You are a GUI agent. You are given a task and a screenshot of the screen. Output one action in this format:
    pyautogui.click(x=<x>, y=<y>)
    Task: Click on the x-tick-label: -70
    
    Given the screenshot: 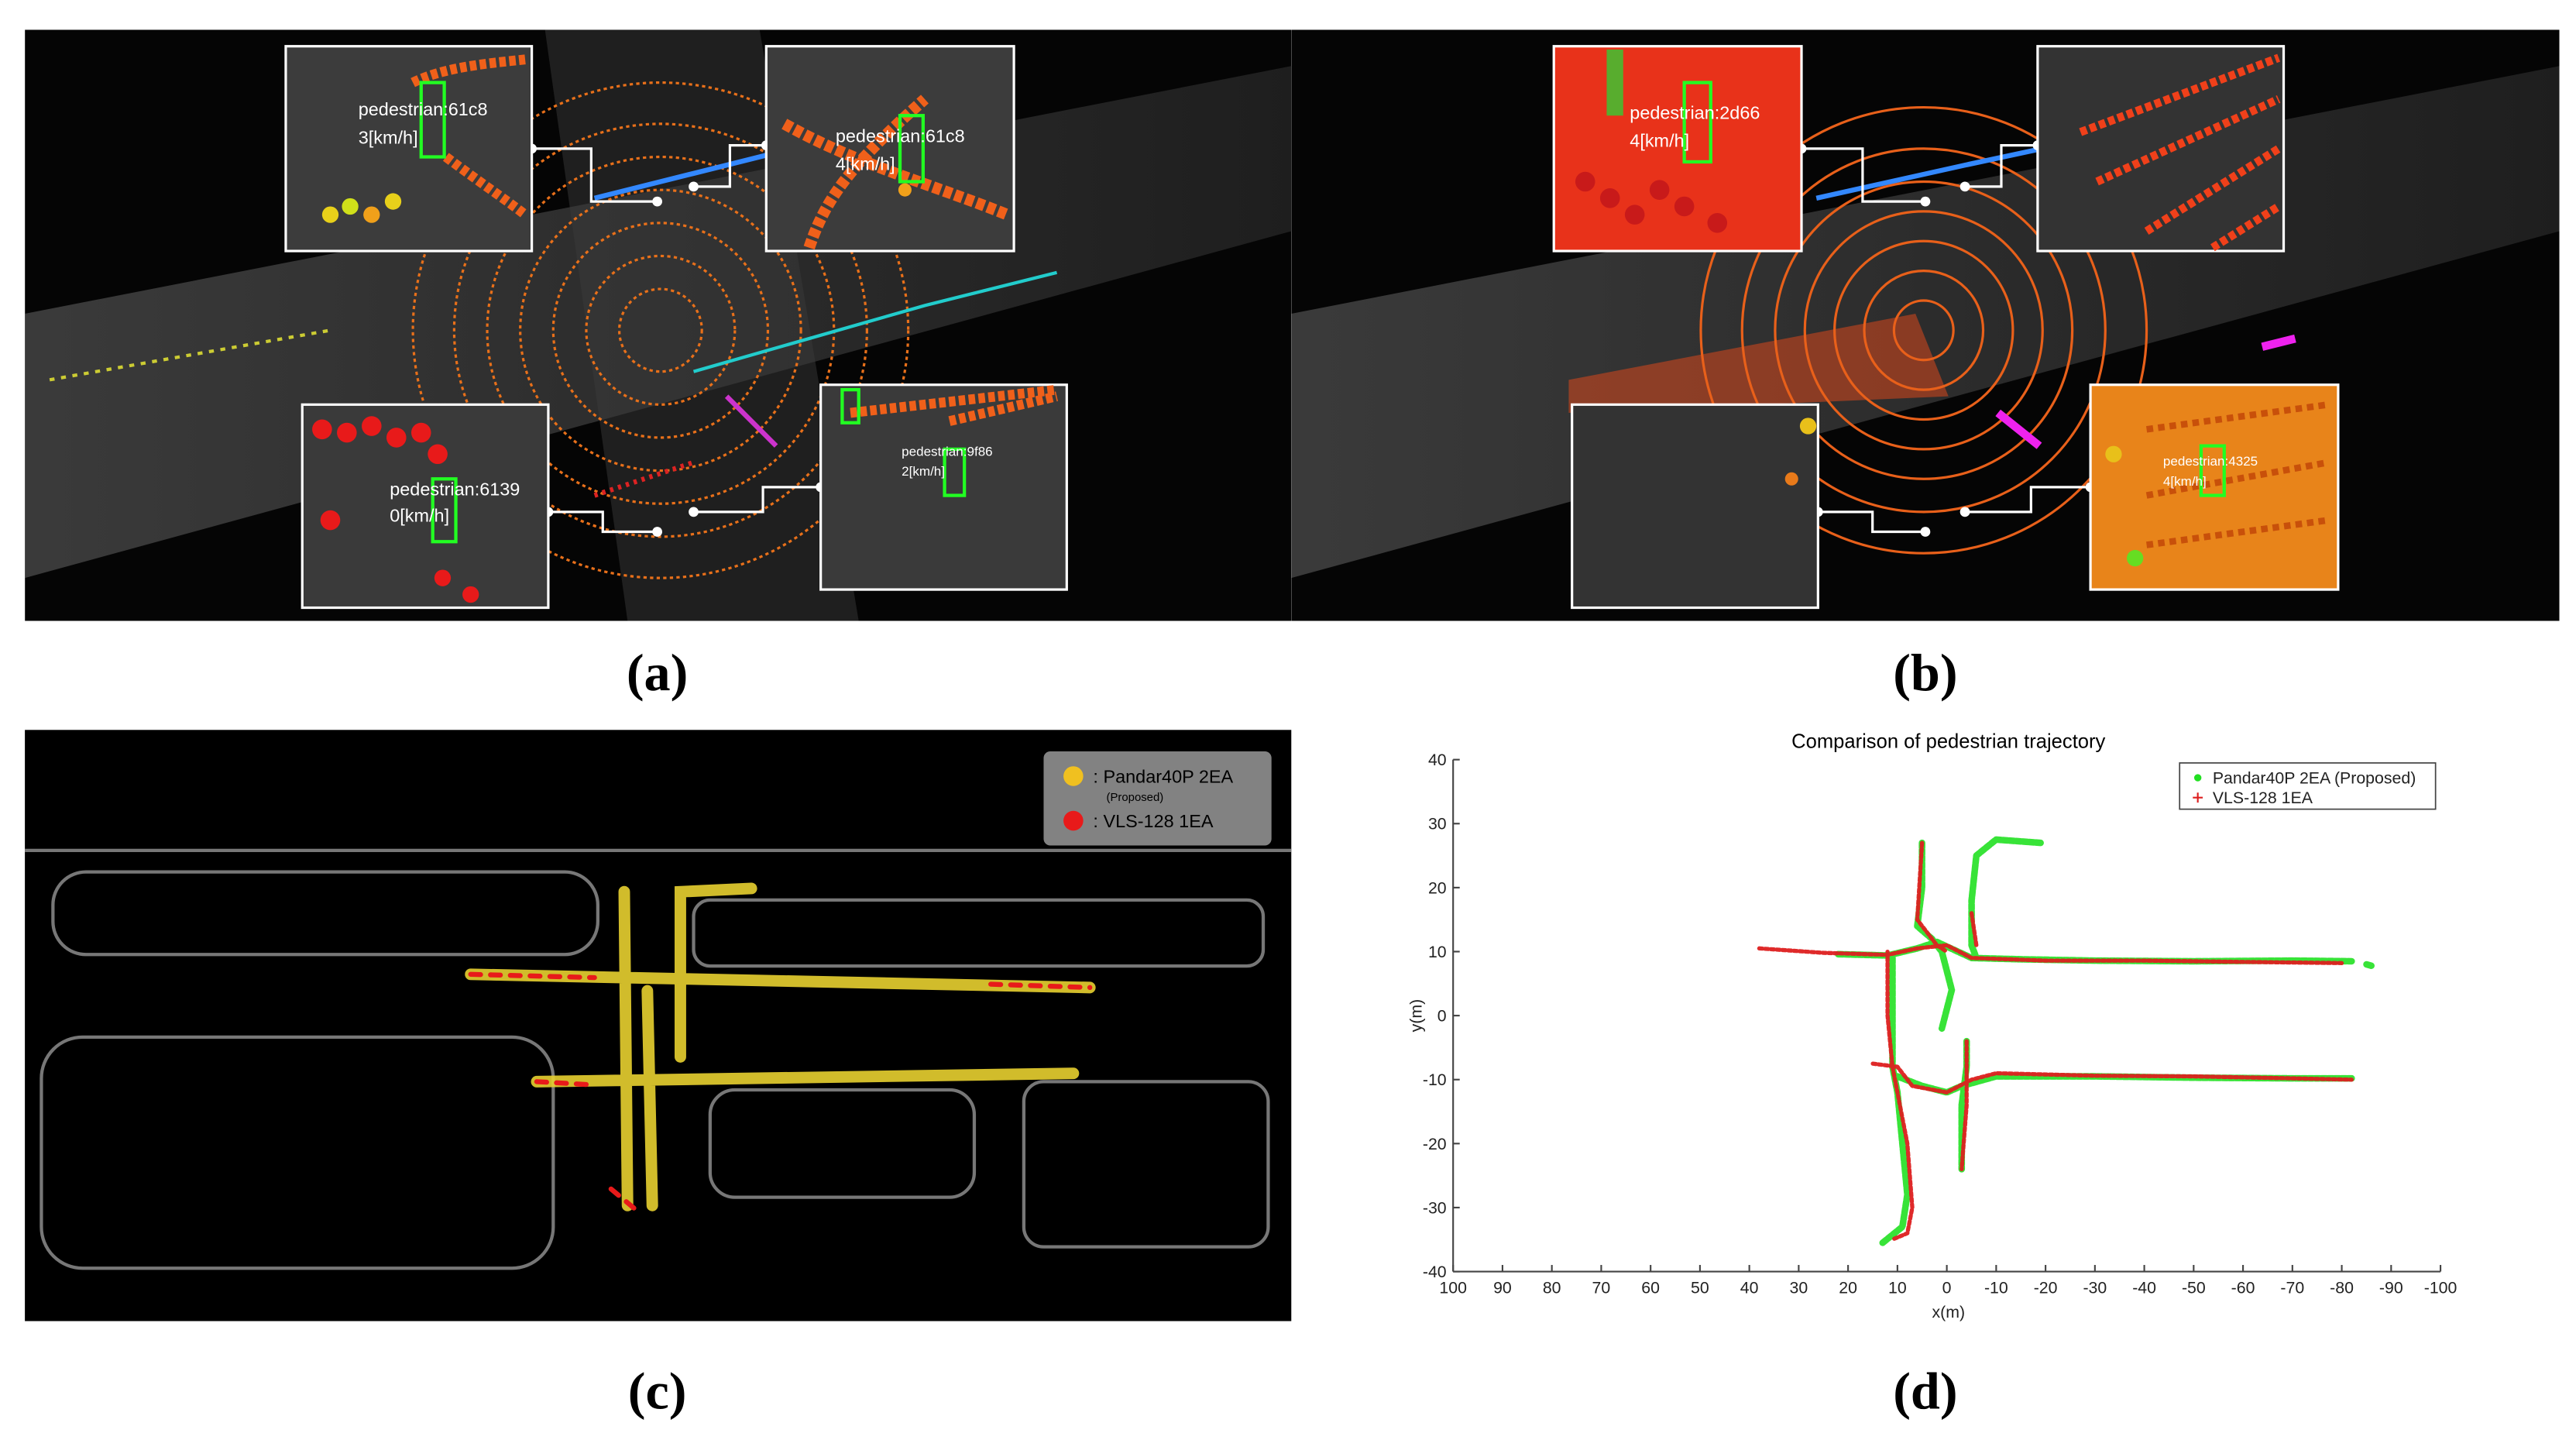 What is the action you would take?
    pyautogui.click(x=2292, y=1287)
    